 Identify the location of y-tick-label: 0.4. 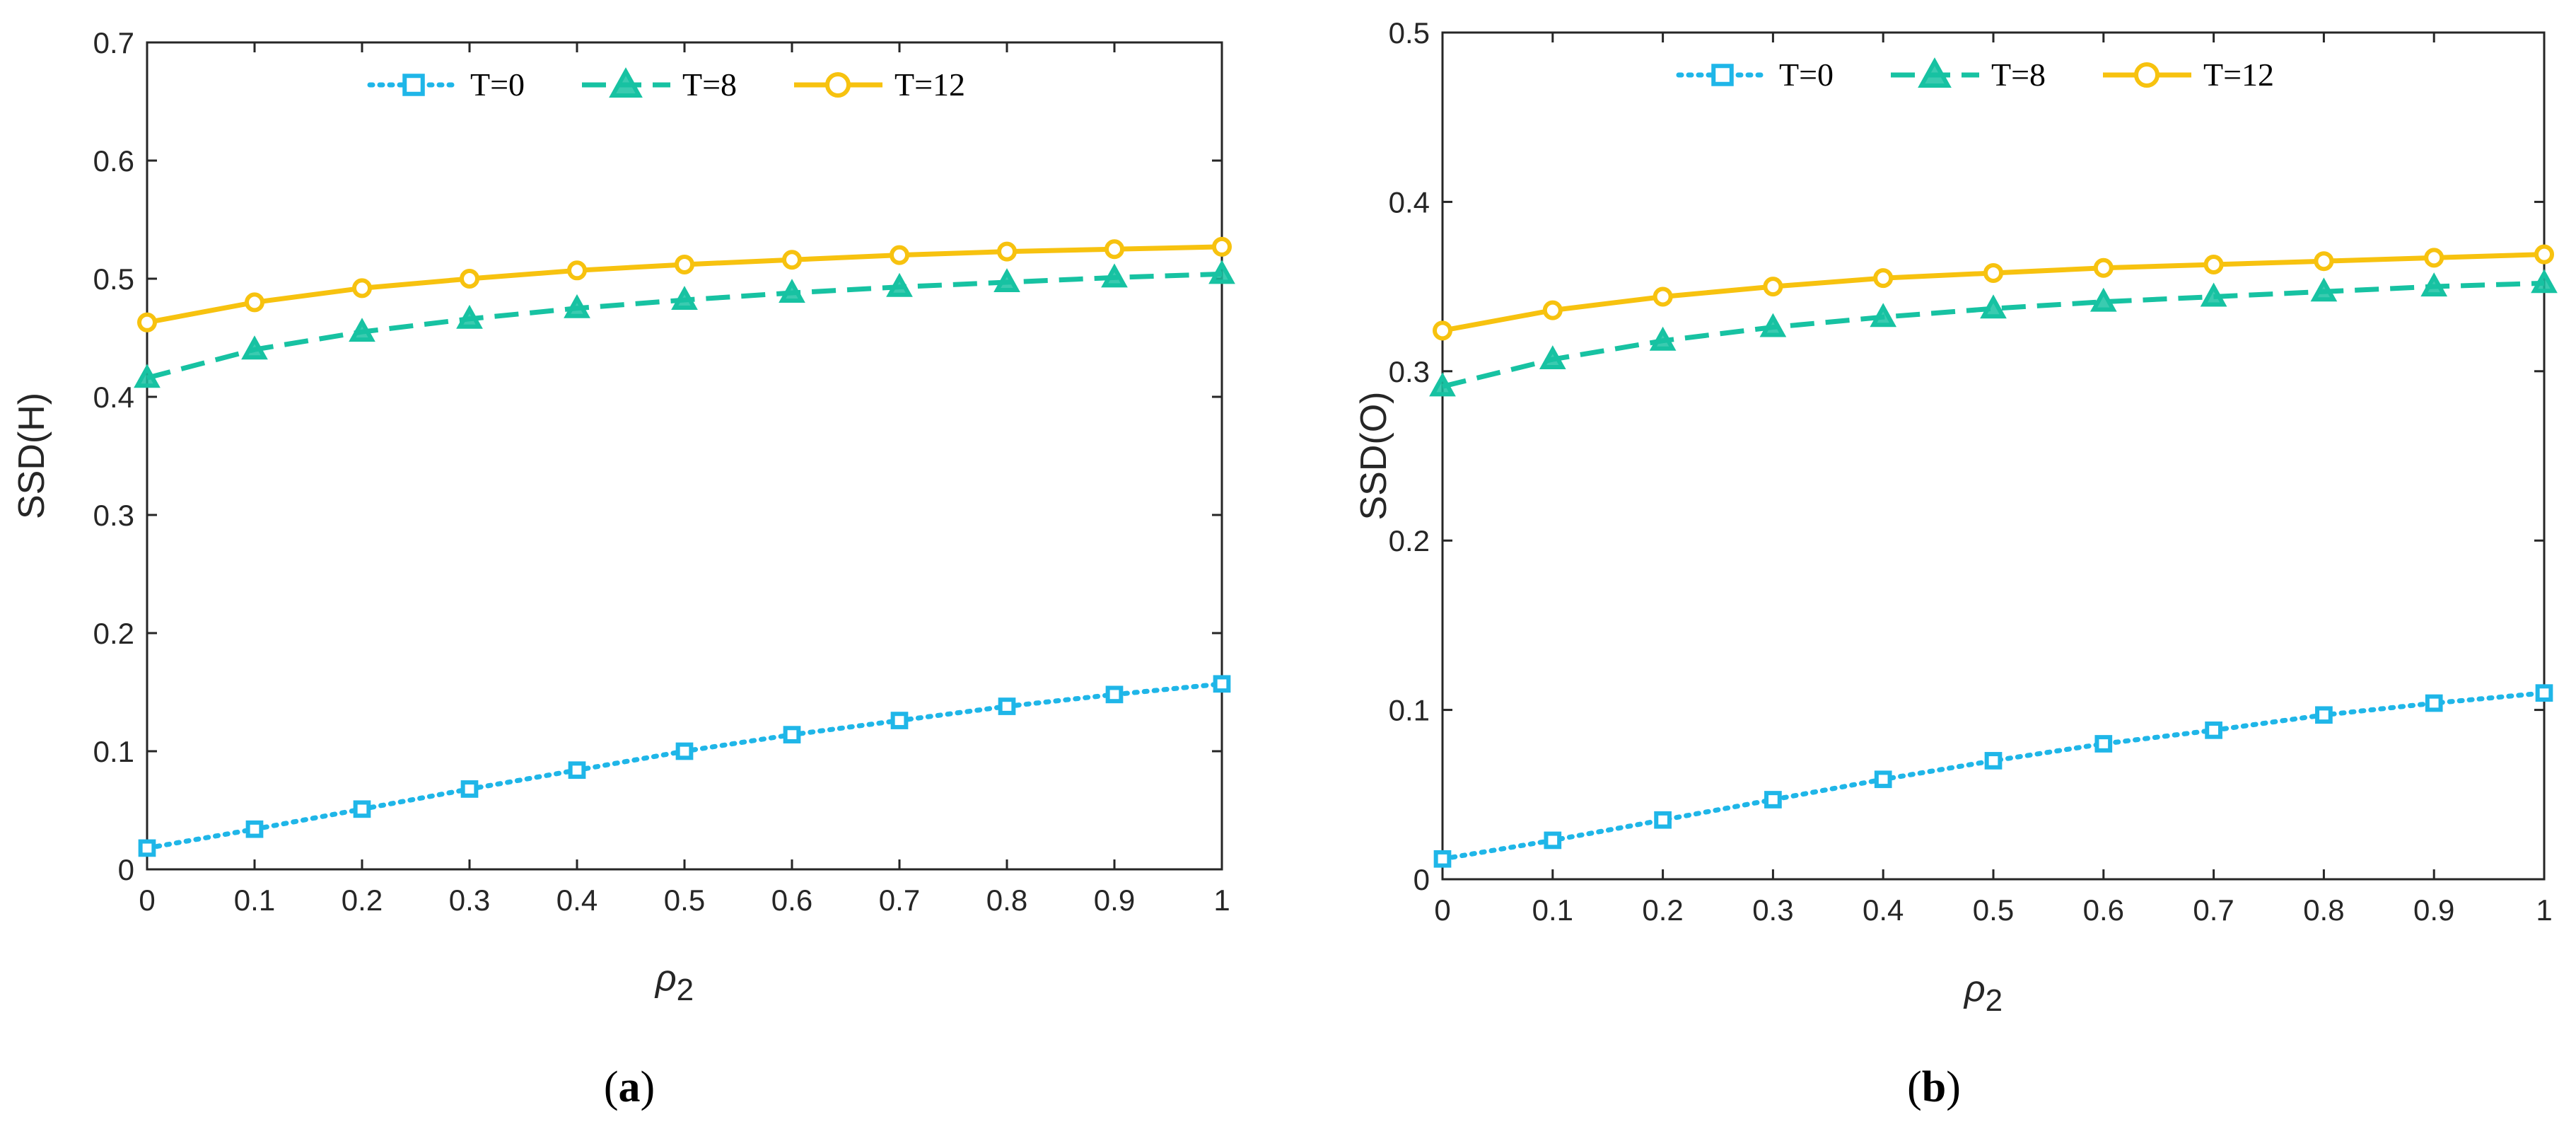
(113, 397).